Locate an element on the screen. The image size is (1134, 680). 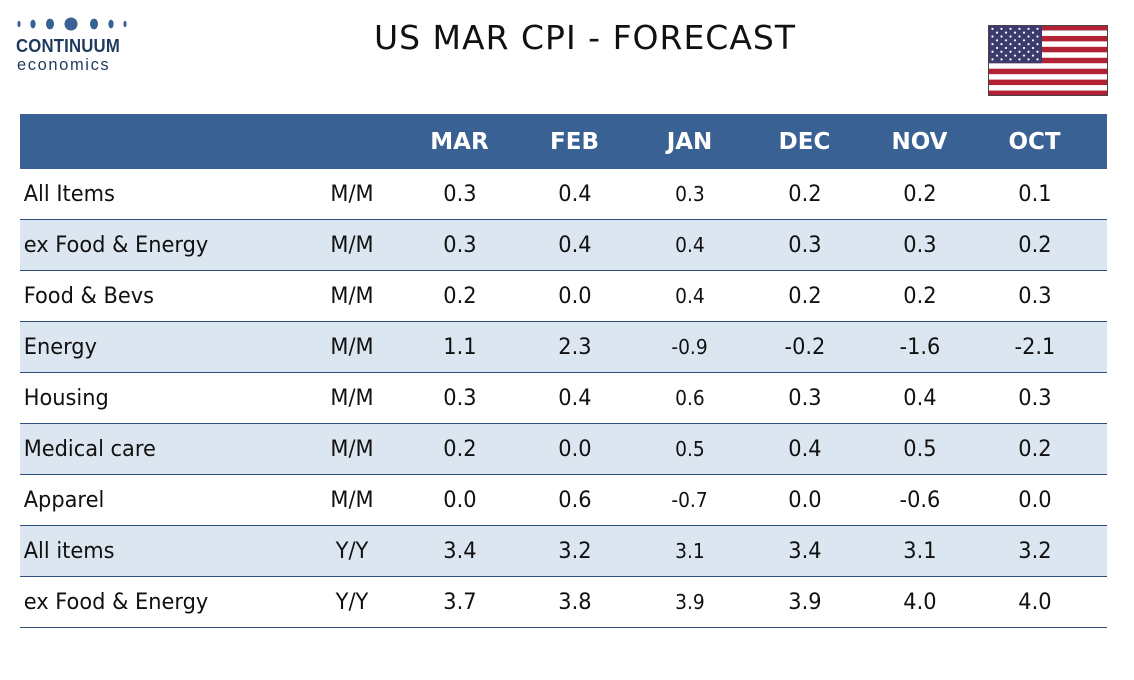
value-text: 3.1 is located at coordinates (689, 551).